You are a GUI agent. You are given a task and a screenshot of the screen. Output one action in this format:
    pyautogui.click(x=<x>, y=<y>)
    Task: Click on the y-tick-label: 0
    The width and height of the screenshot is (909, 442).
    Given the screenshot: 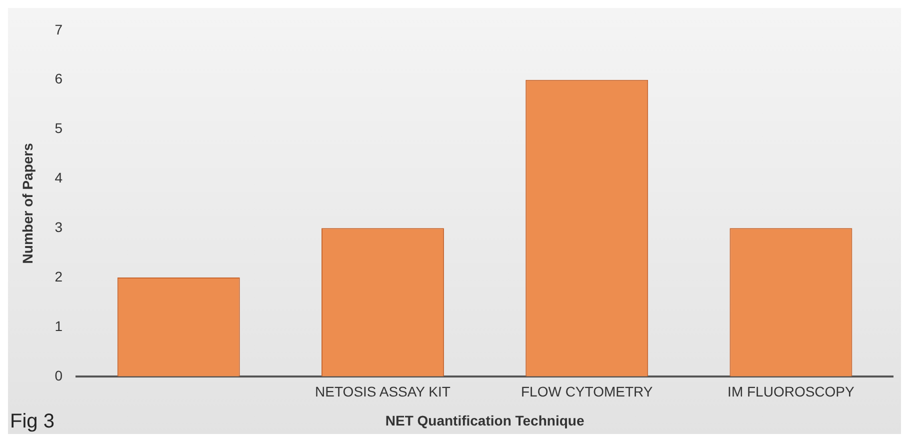 What is the action you would take?
    pyautogui.click(x=58, y=375)
    